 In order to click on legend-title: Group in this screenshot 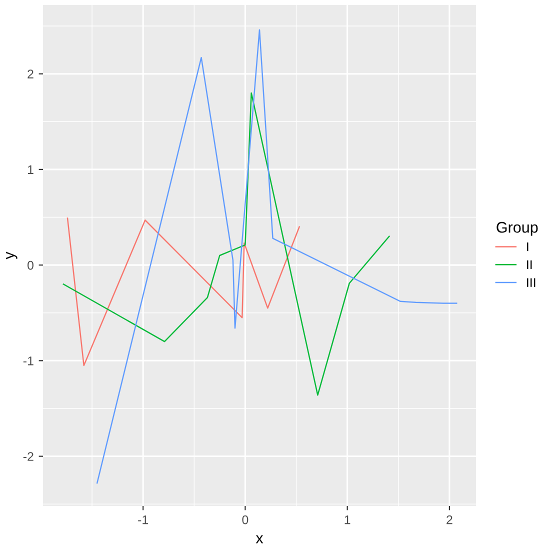, I will do `click(517, 229)`.